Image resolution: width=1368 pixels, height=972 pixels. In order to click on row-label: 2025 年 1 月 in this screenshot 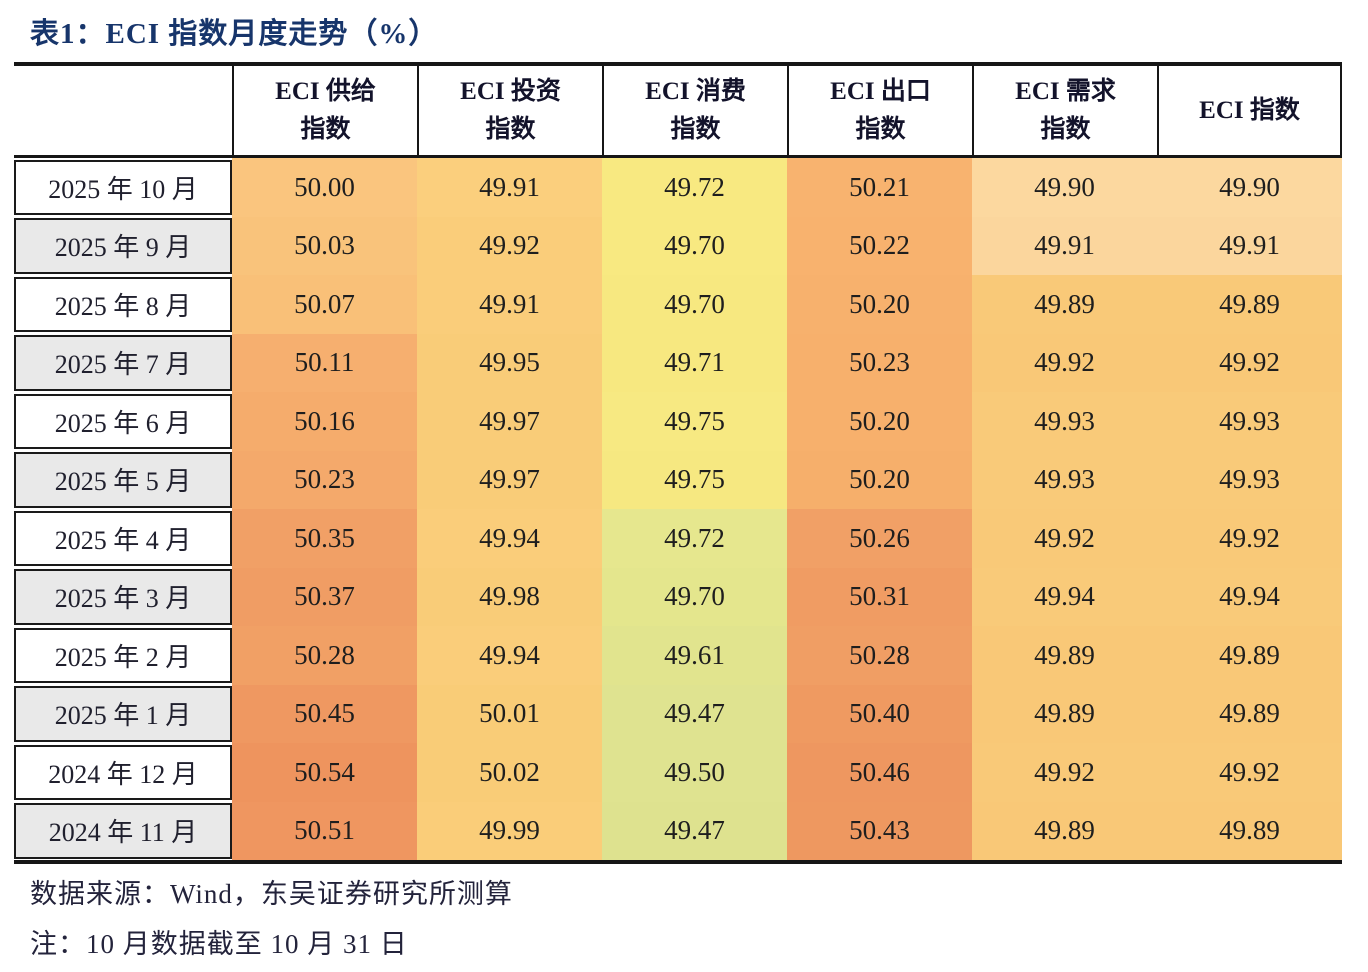, I will do `click(123, 714)`.